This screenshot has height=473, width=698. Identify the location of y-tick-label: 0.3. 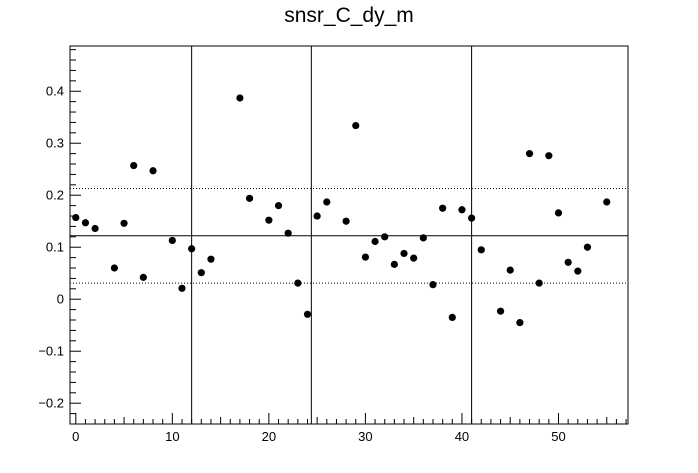
(55, 143).